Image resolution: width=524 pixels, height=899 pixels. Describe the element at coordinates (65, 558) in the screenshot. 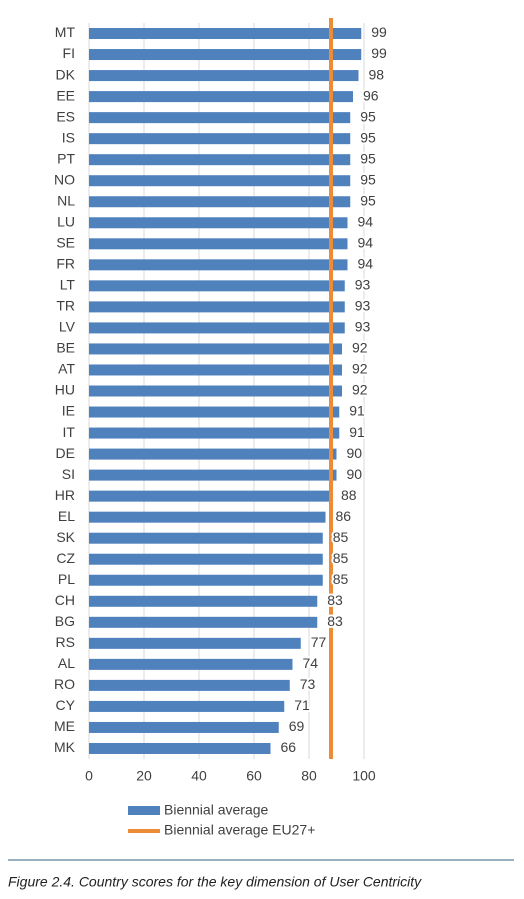

I see `y-tick-label: CZ` at that location.